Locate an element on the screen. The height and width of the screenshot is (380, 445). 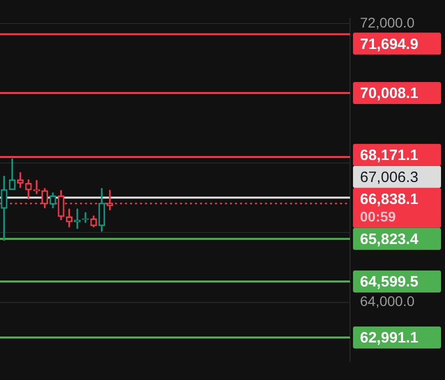
ref-line-label: 65,823.4 is located at coordinates (390, 239).